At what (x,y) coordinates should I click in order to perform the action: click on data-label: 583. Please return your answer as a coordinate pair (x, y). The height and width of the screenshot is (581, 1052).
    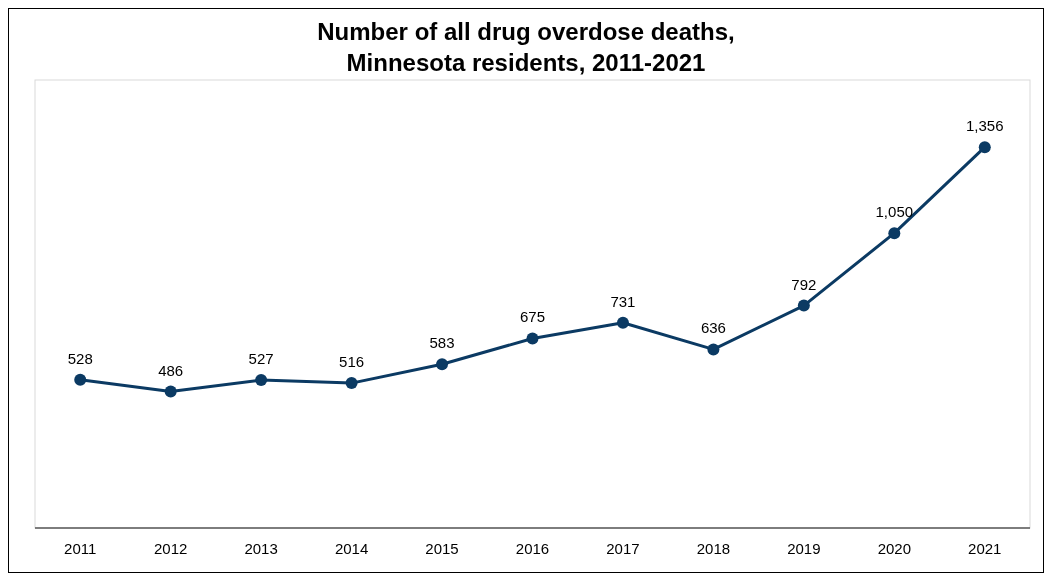
    Looking at the image, I should click on (442, 343).